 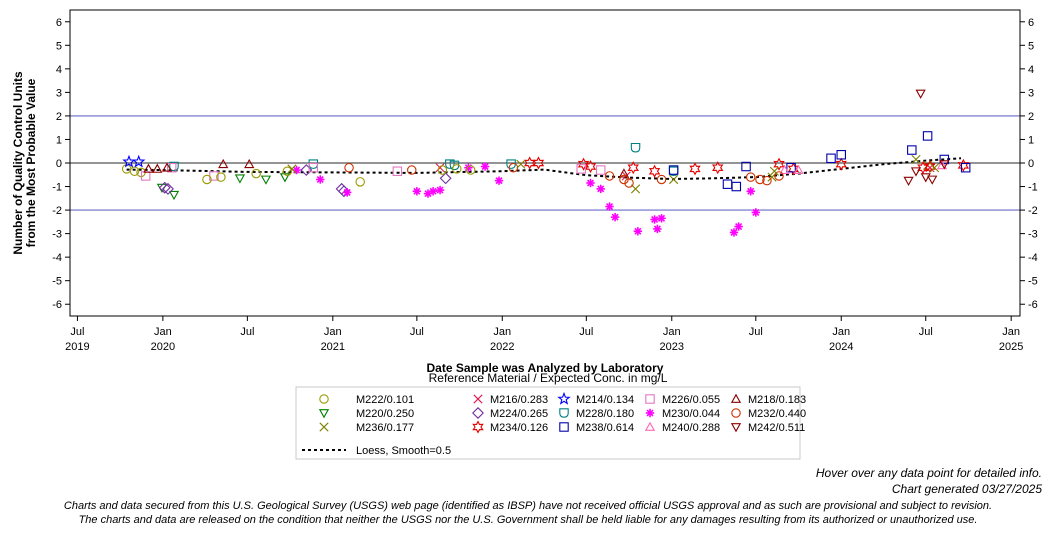 What do you see at coordinates (134, 171) in the screenshot?
I see `data-point-m222` at bounding box center [134, 171].